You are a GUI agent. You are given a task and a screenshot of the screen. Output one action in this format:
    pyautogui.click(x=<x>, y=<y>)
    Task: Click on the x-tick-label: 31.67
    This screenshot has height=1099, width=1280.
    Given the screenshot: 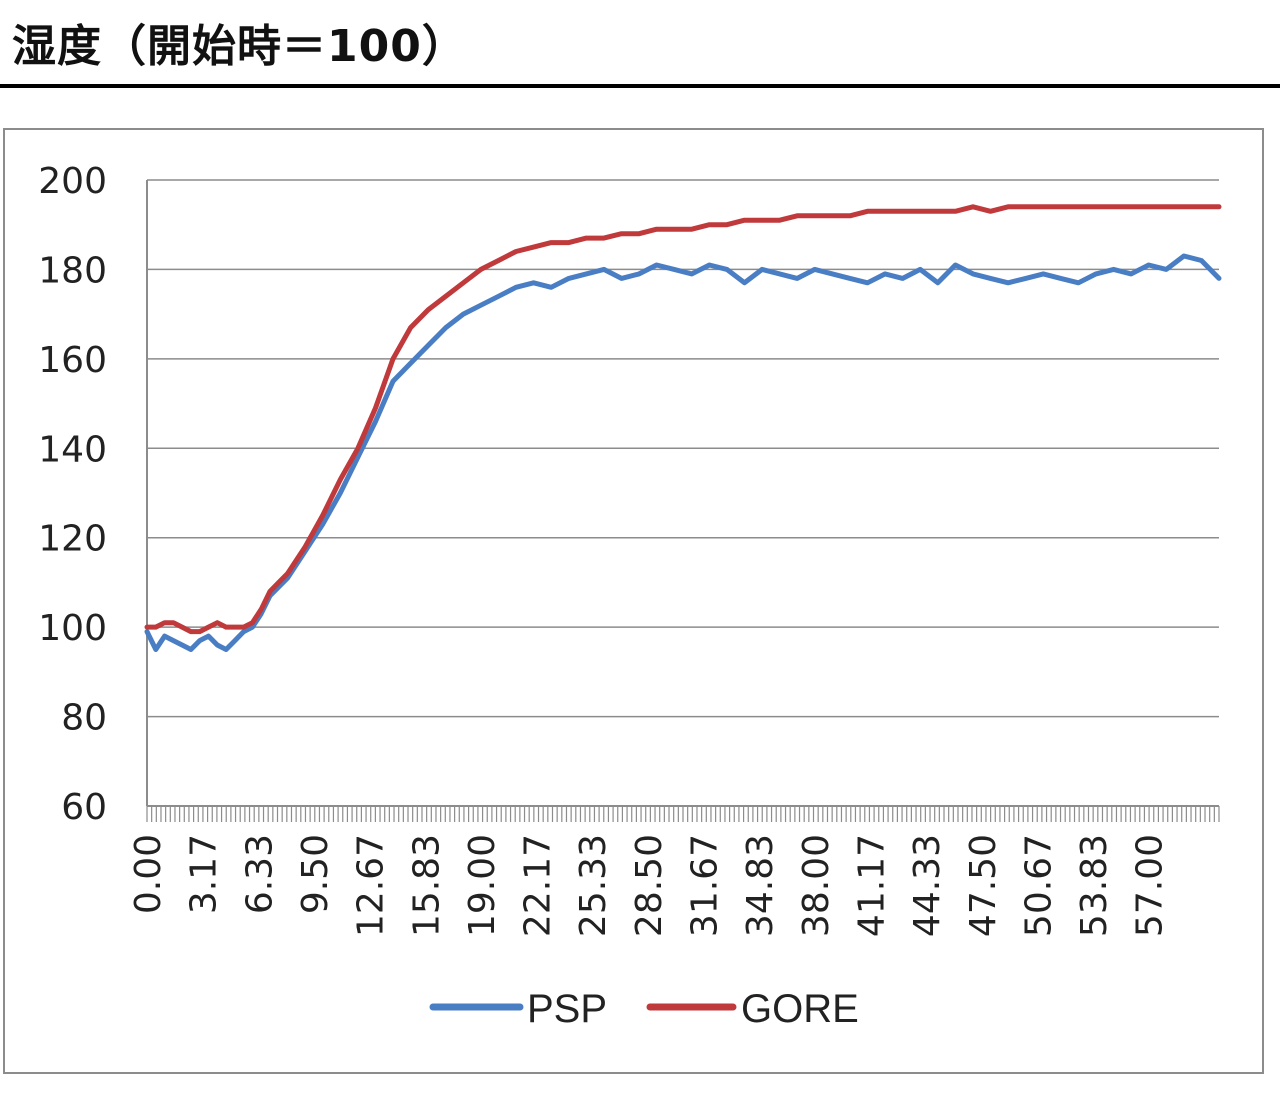 What is the action you would take?
    pyautogui.click(x=705, y=885)
    